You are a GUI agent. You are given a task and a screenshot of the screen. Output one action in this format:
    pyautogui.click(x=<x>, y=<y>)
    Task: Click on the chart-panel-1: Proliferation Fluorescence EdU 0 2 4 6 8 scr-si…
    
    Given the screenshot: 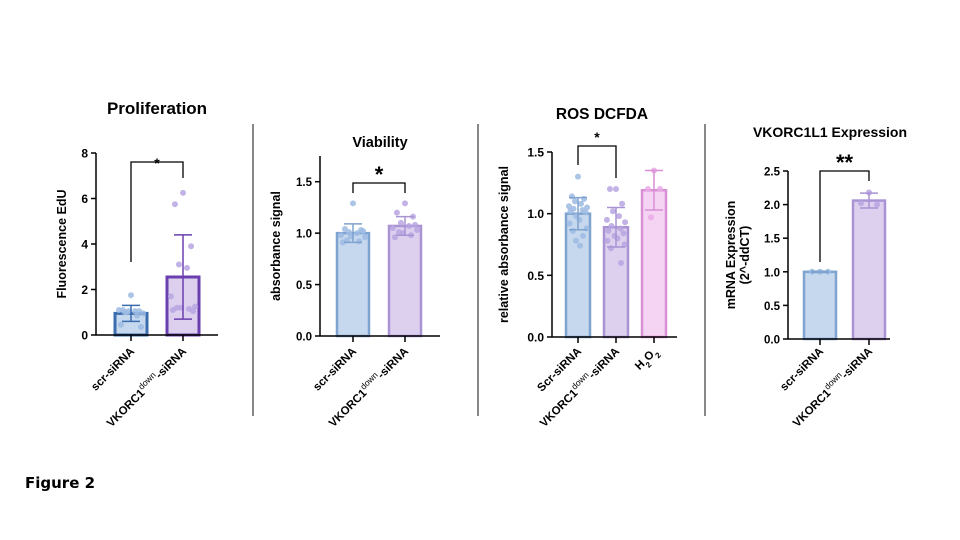 What is the action you would take?
    pyautogui.click(x=136, y=264)
    